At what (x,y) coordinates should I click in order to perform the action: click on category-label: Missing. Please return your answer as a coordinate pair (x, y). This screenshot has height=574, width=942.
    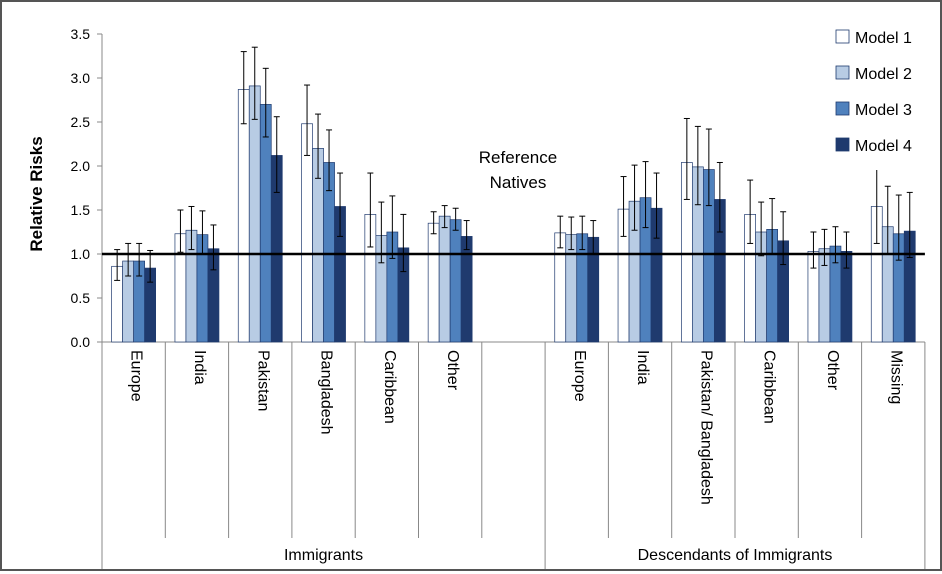
    Looking at the image, I should click on (895, 377).